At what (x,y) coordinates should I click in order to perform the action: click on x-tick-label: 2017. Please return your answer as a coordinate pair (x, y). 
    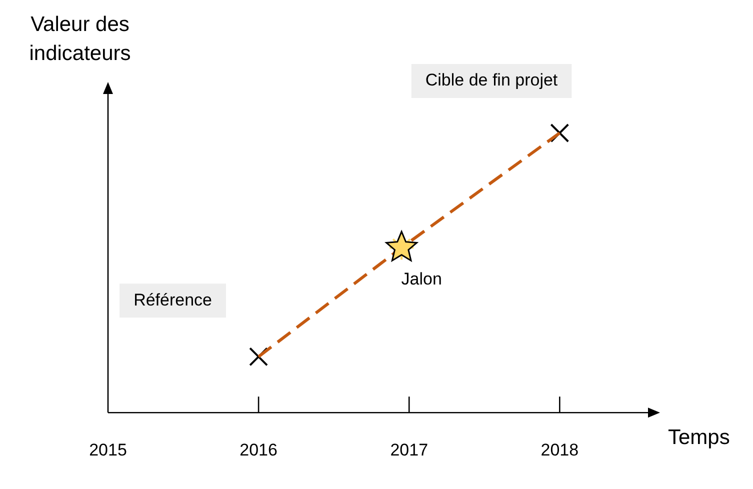
    Looking at the image, I should click on (409, 450).